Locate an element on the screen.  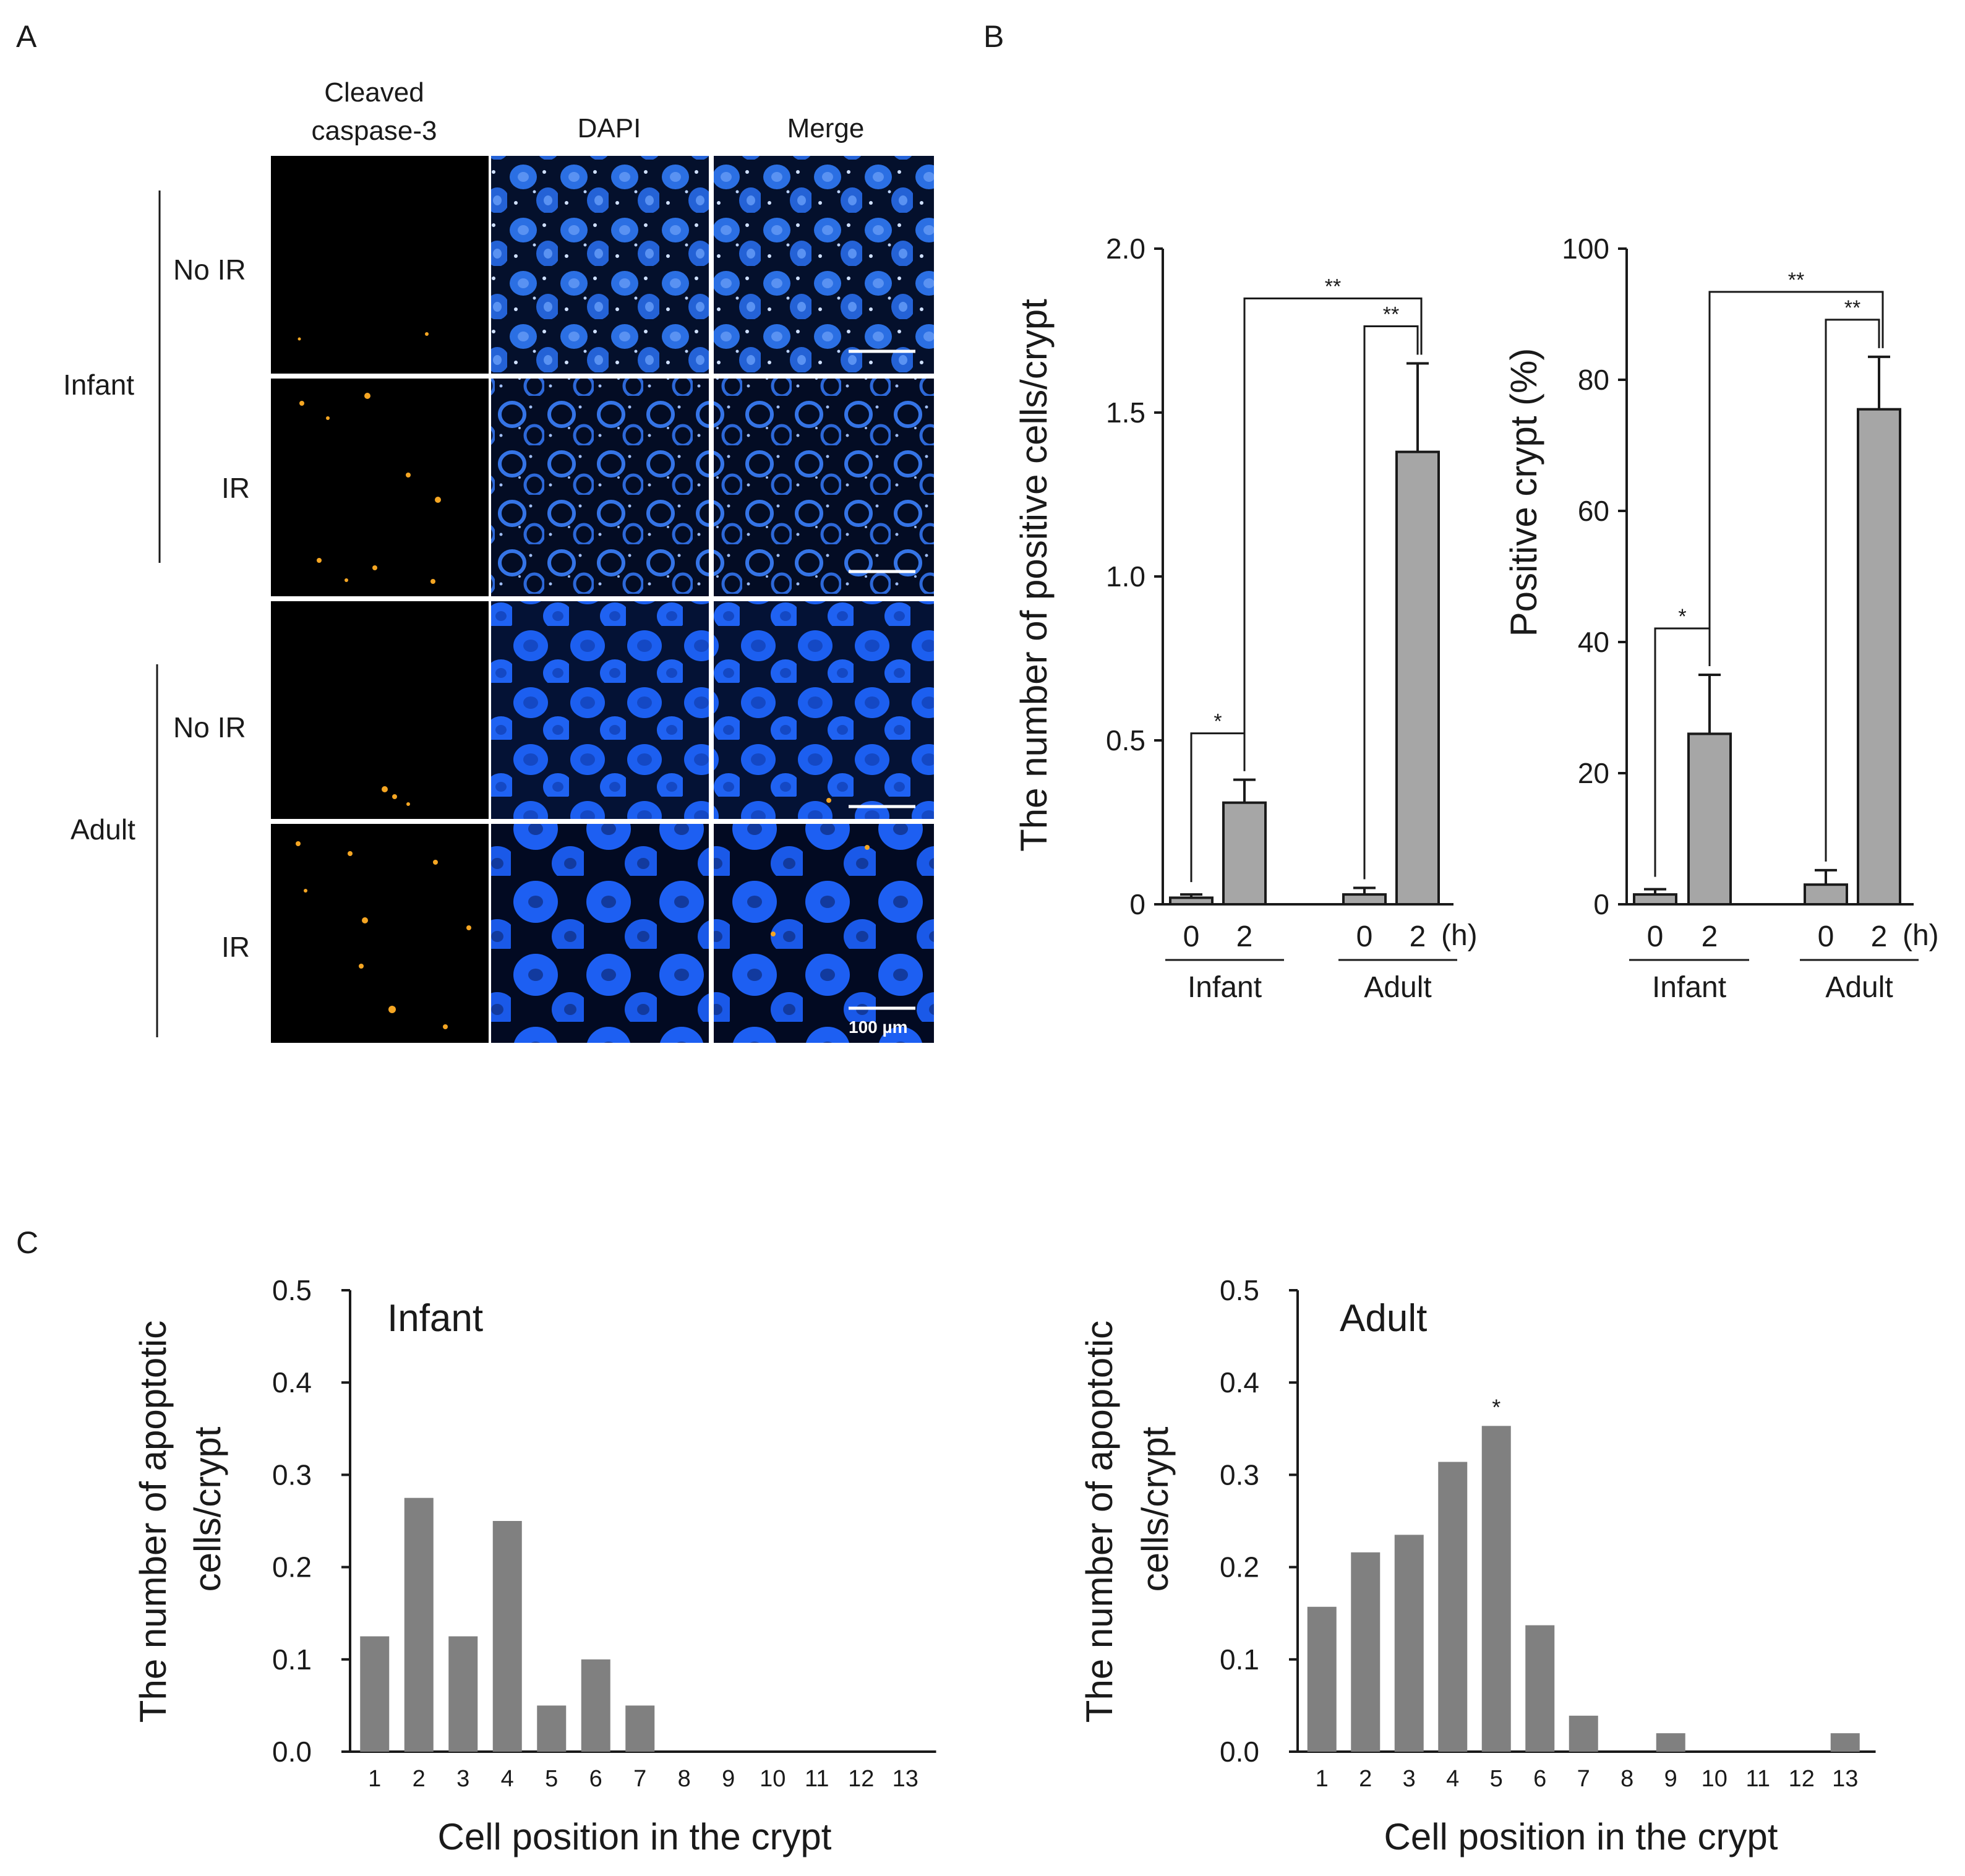
micrograph-dapi-infant-ir is located at coordinates (600, 487).